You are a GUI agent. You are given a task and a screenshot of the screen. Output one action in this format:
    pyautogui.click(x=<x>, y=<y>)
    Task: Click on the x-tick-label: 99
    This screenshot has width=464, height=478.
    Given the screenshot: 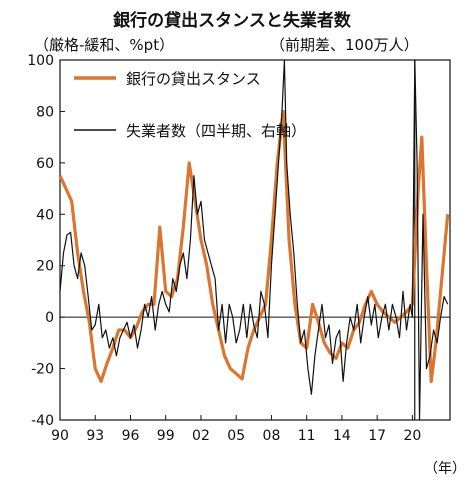 What is the action you would take?
    pyautogui.click(x=166, y=436)
    